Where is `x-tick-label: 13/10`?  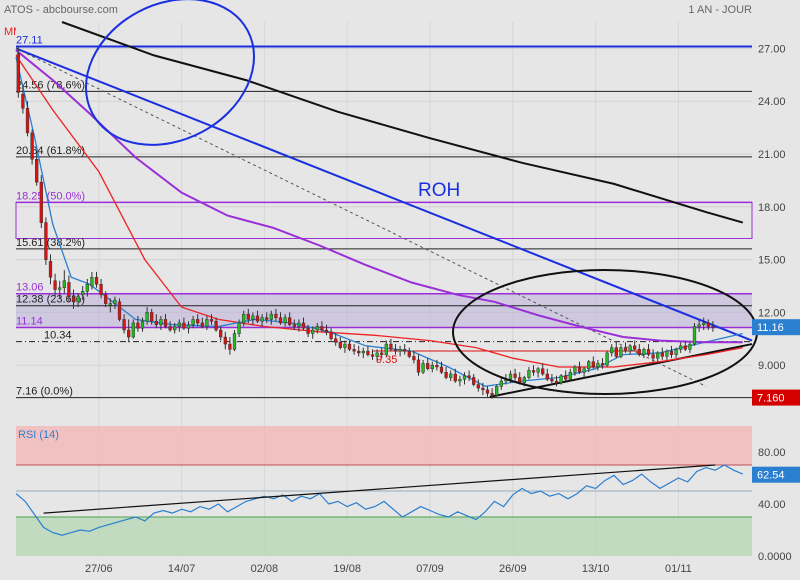 x-tick-label: 13/10 is located at coordinates (596, 569).